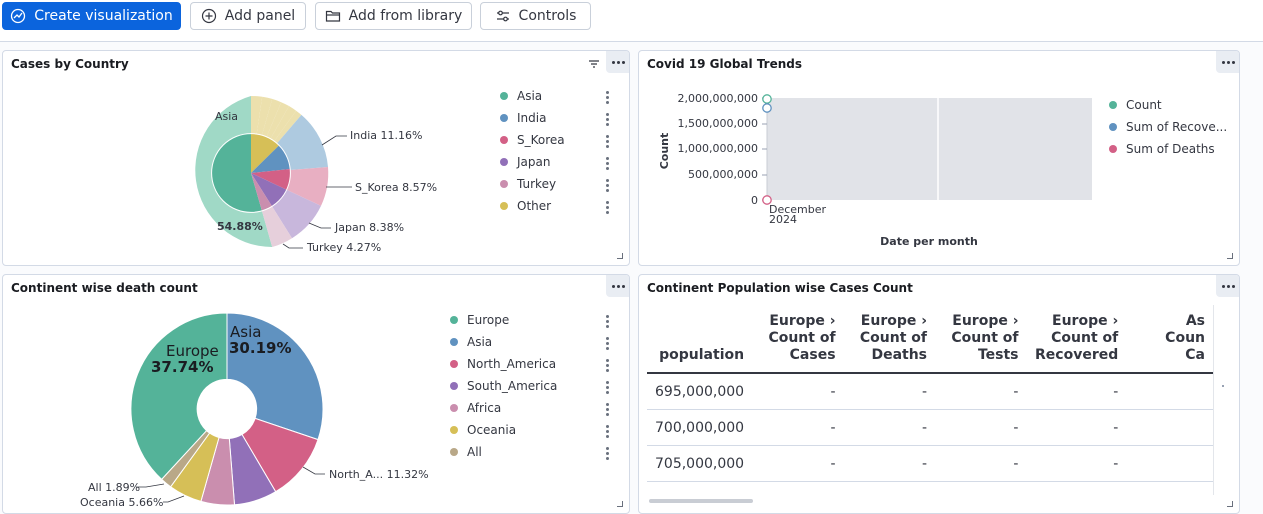  What do you see at coordinates (405, 16) in the screenshot?
I see `add-from-library-label: Add from library` at bounding box center [405, 16].